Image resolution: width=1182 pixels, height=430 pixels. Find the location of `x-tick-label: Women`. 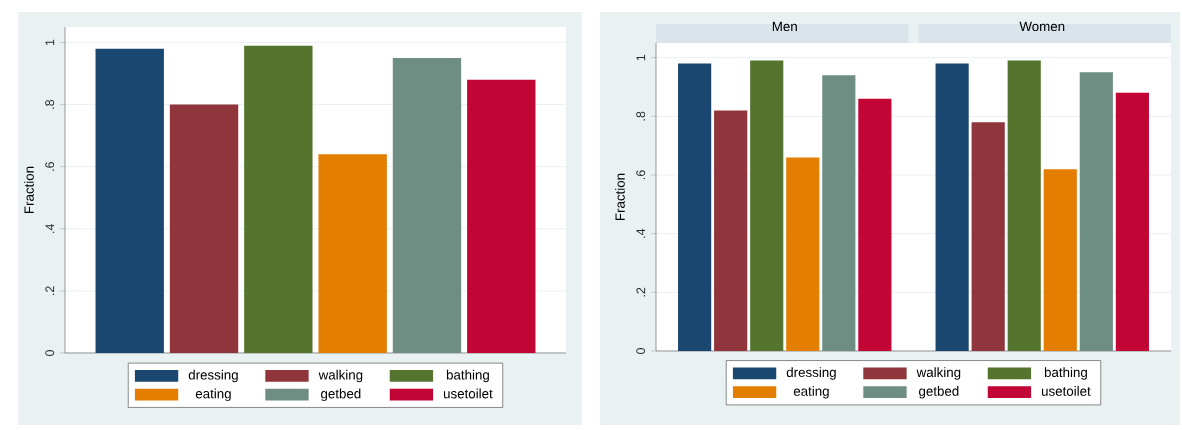

x-tick-label: Women is located at coordinates (1042, 26).